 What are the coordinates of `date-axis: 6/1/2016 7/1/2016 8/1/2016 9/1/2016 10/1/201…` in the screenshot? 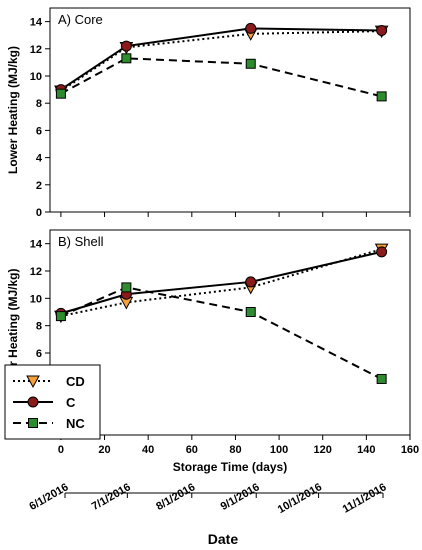 It's located at (207, 514).